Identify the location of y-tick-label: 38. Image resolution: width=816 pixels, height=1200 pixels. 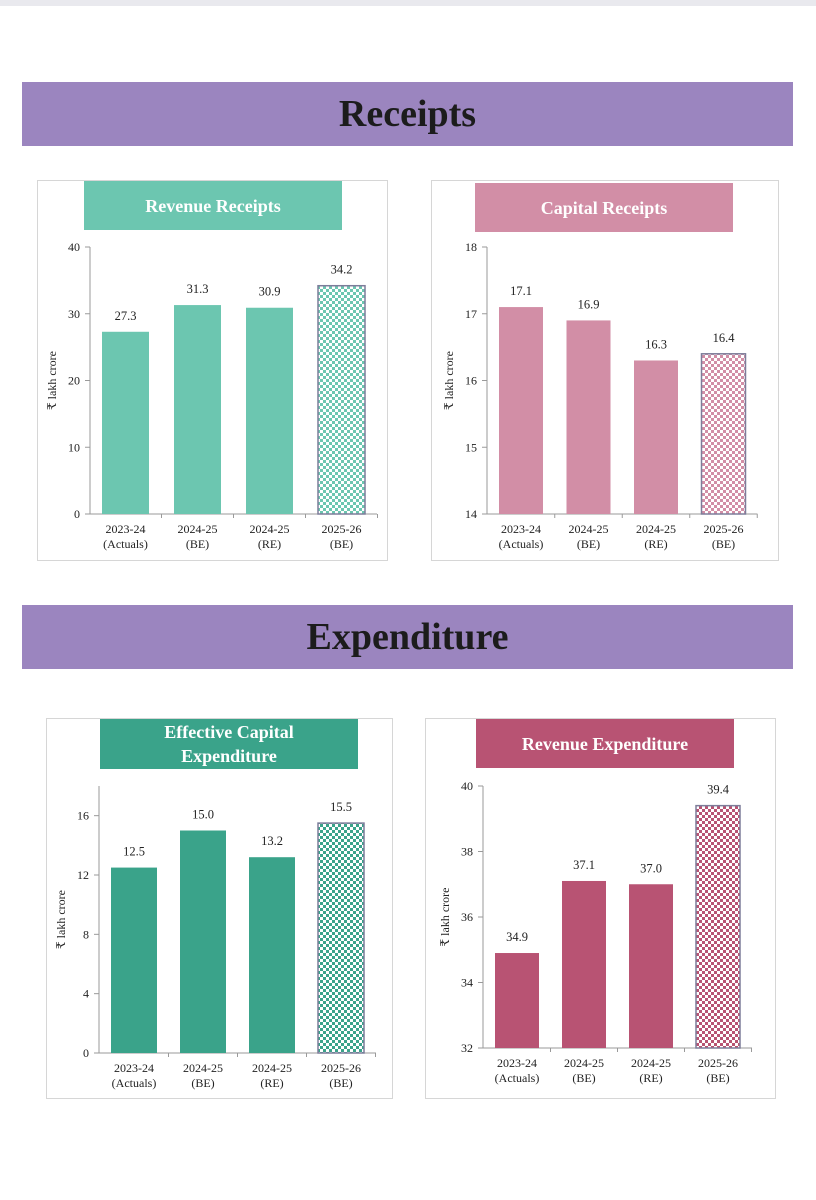
(467, 852).